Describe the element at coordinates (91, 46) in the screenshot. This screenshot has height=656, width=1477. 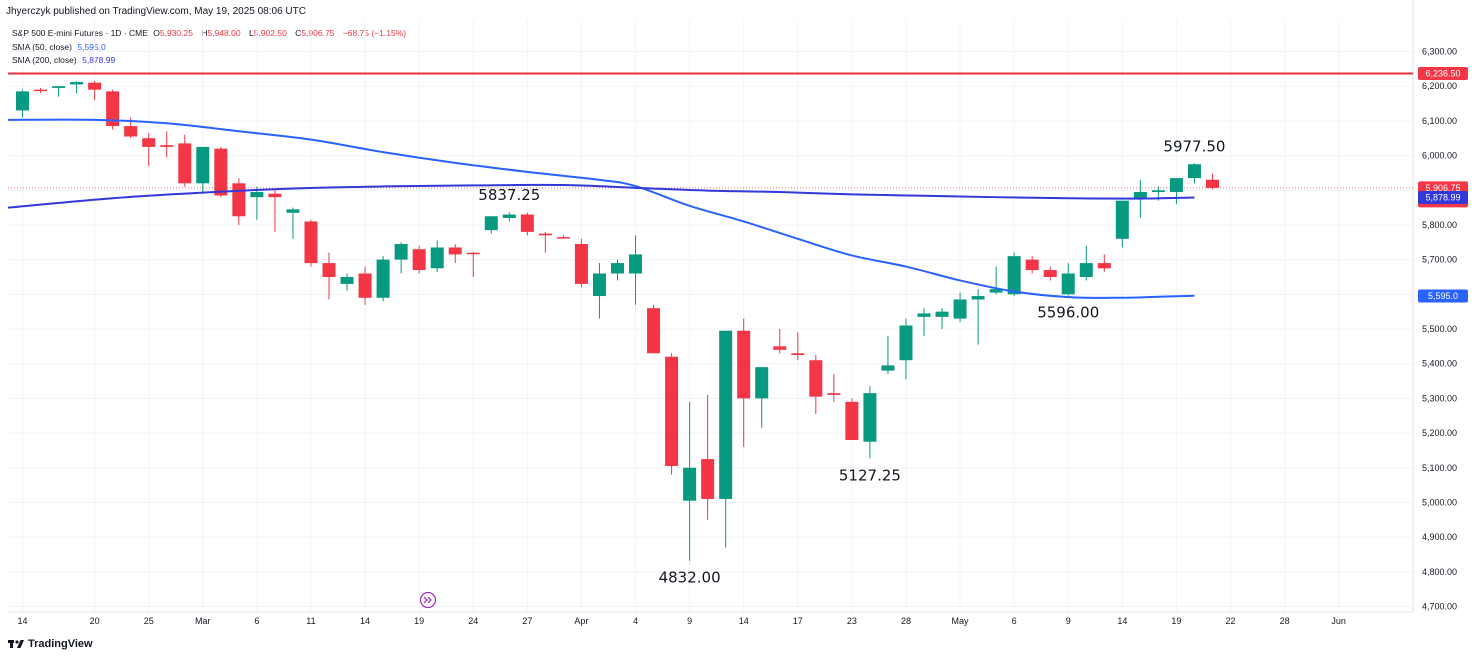
I see `sma50-value: 5,595.0` at that location.